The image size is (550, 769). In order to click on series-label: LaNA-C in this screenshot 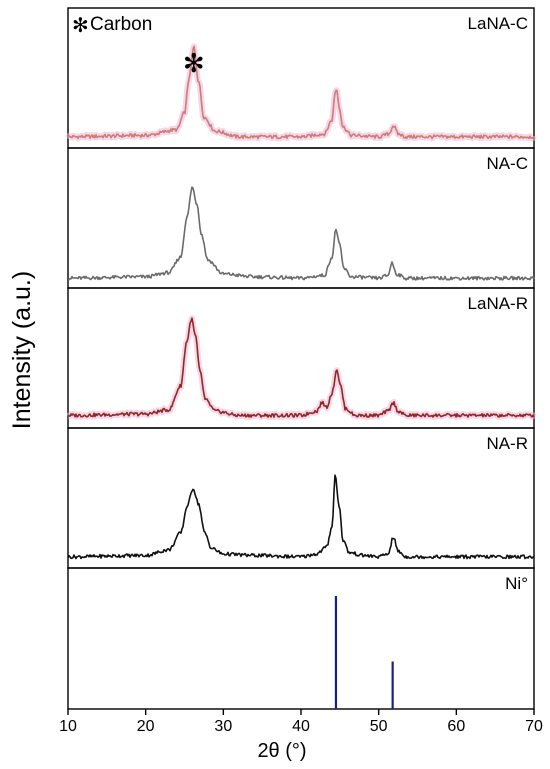, I will do `click(498, 23)`.